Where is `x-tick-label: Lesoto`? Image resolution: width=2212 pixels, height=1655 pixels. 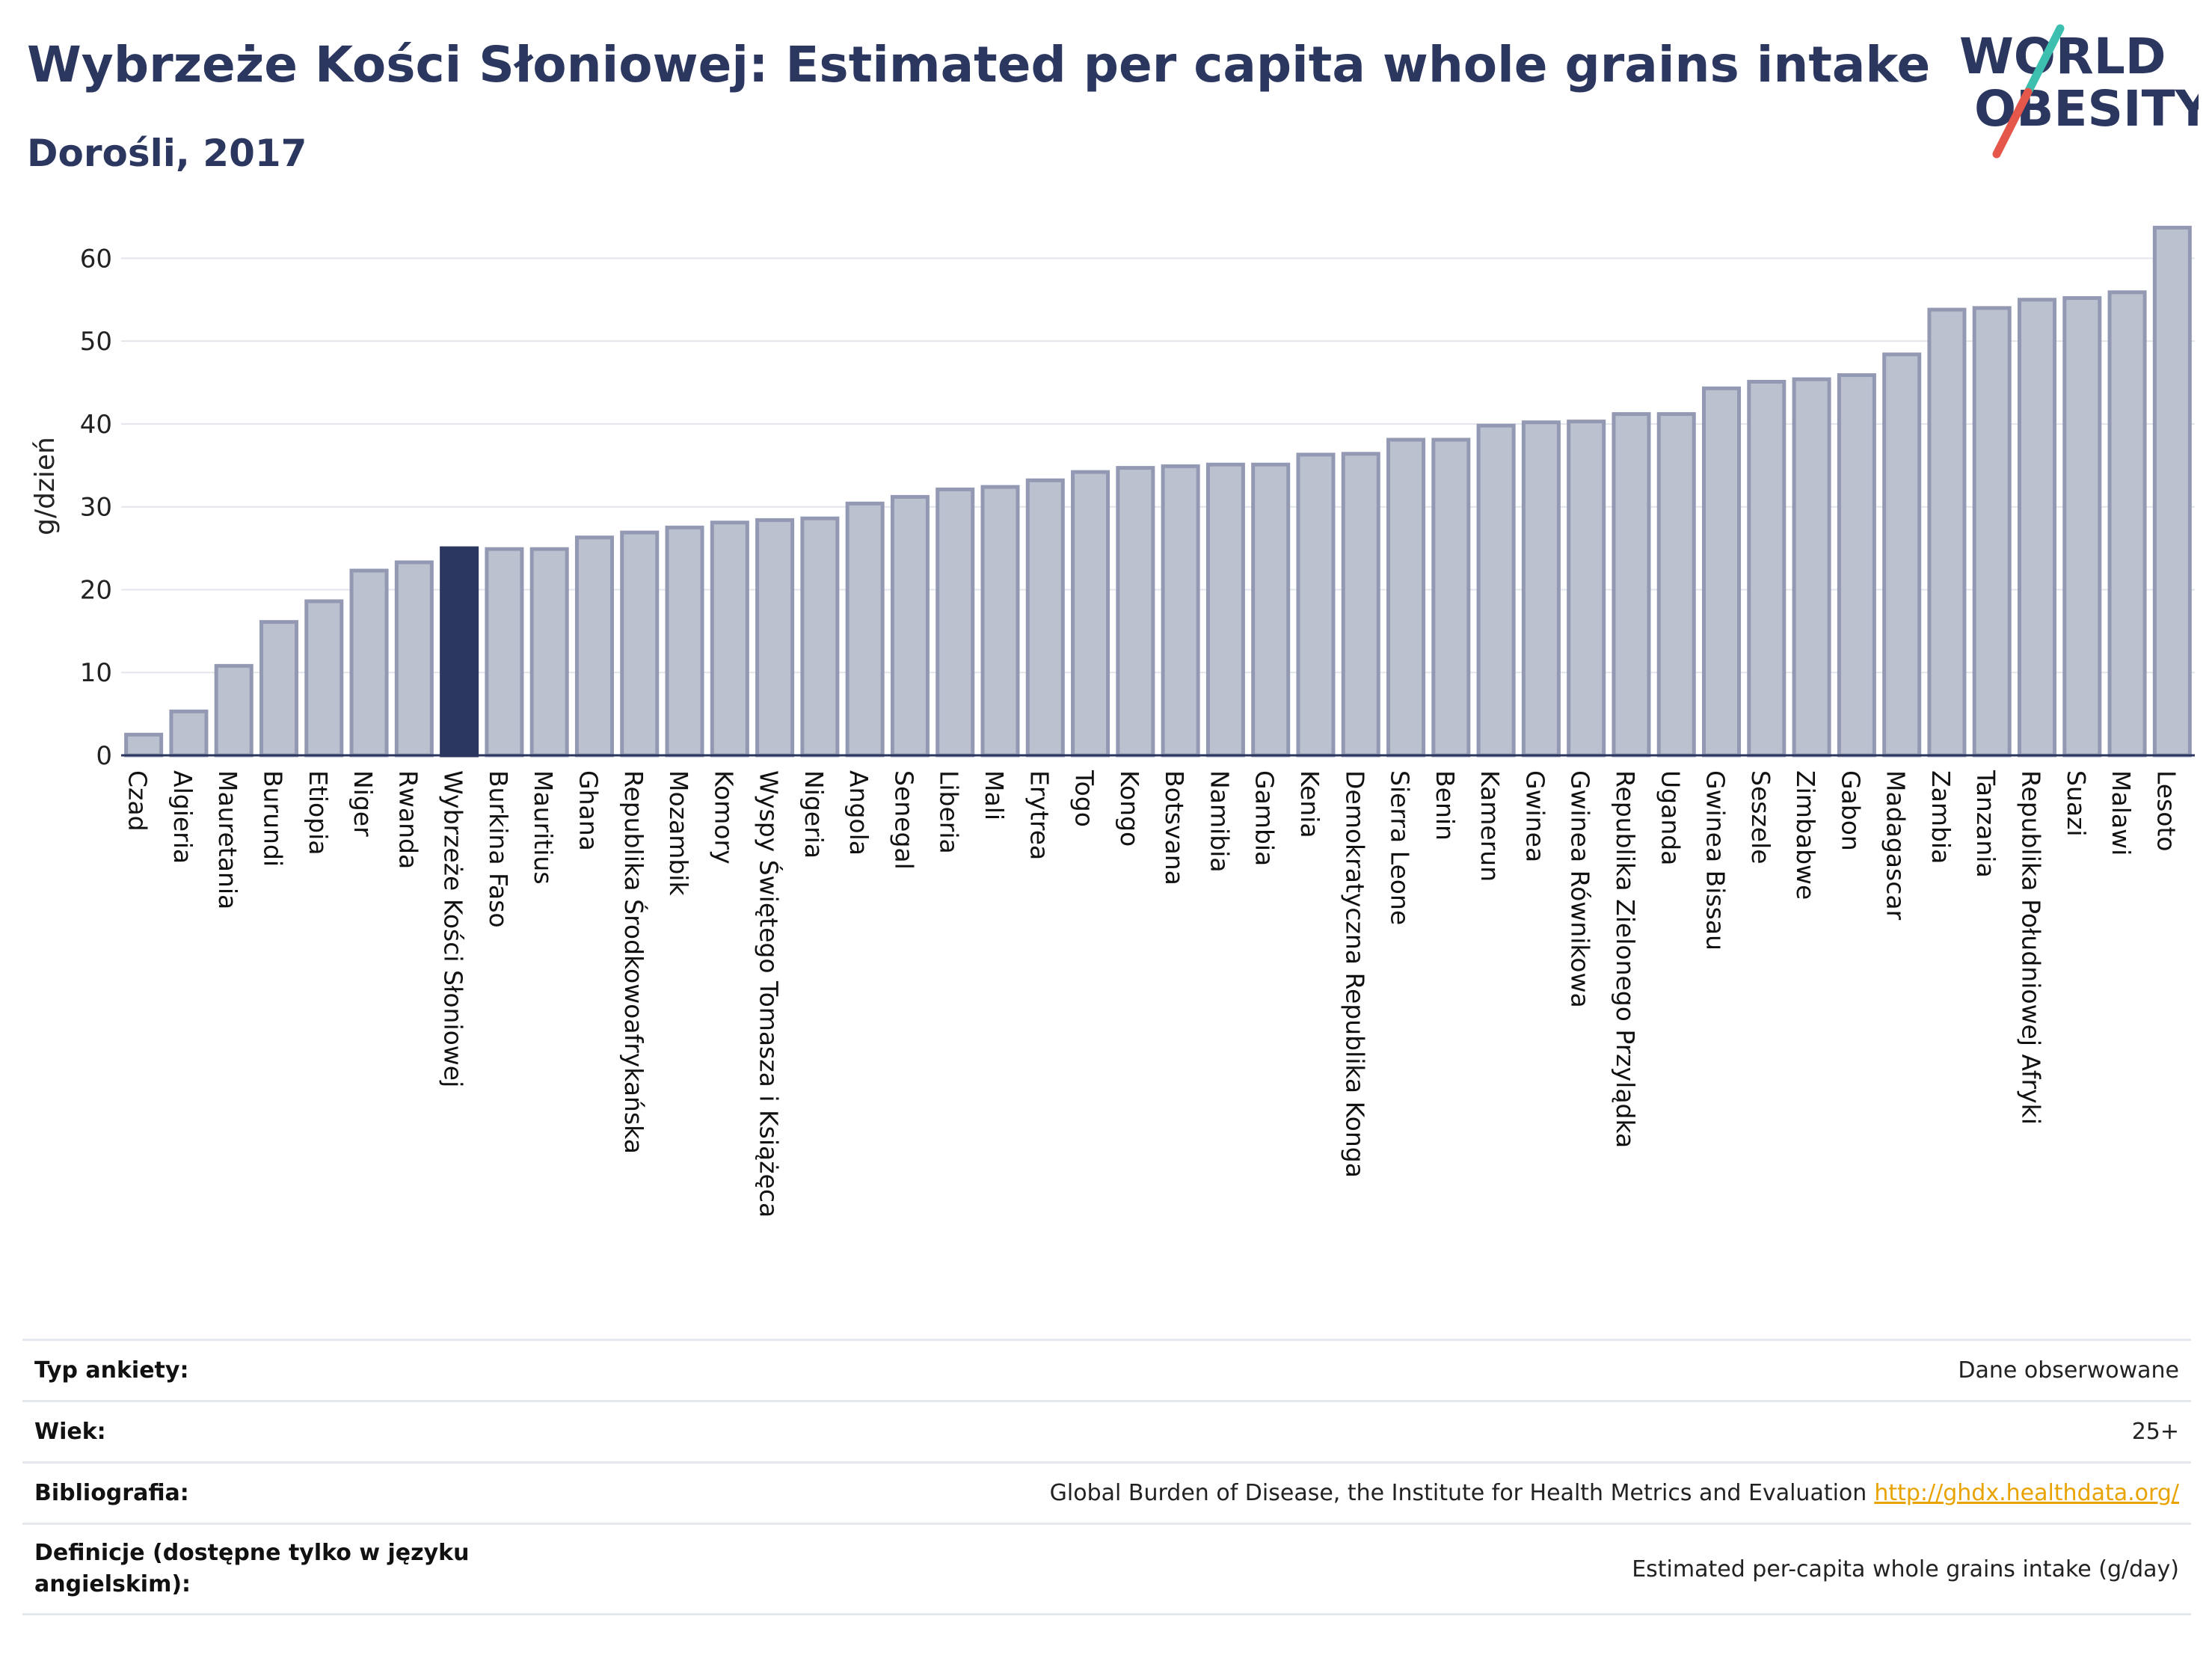 x-tick-label: Lesoto is located at coordinates (2166, 811).